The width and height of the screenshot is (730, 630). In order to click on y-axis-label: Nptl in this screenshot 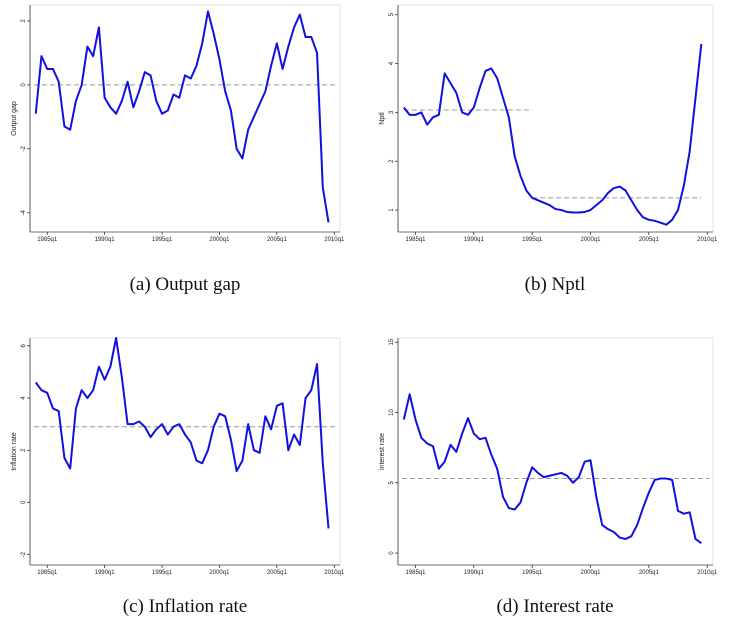, I will do `click(382, 118)`.